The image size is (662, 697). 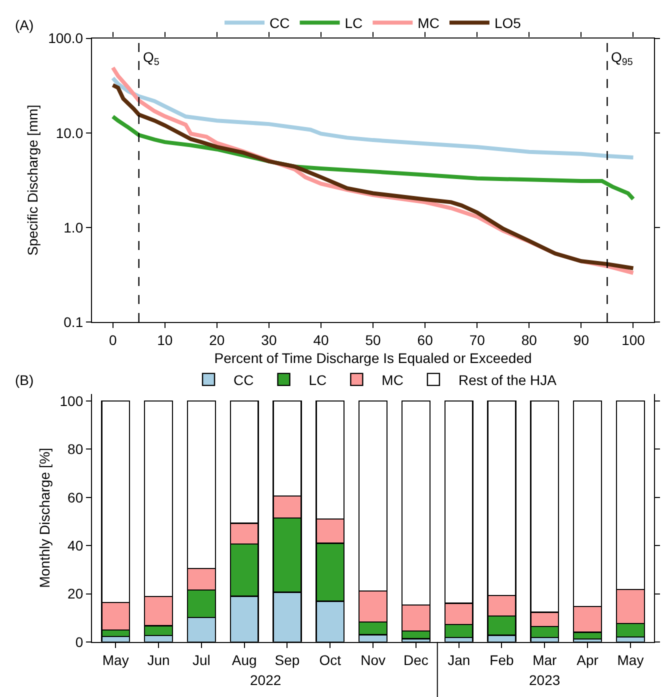 What do you see at coordinates (459, 660) in the screenshot?
I see `x-tick-label: Jan` at bounding box center [459, 660].